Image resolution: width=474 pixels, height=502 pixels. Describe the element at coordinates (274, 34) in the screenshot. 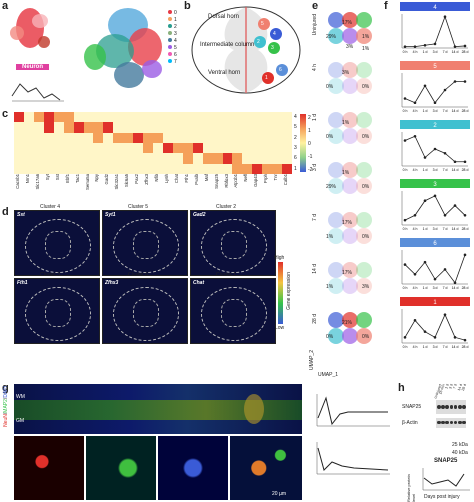

I see `schematic-cluster-4: 4` at that location.